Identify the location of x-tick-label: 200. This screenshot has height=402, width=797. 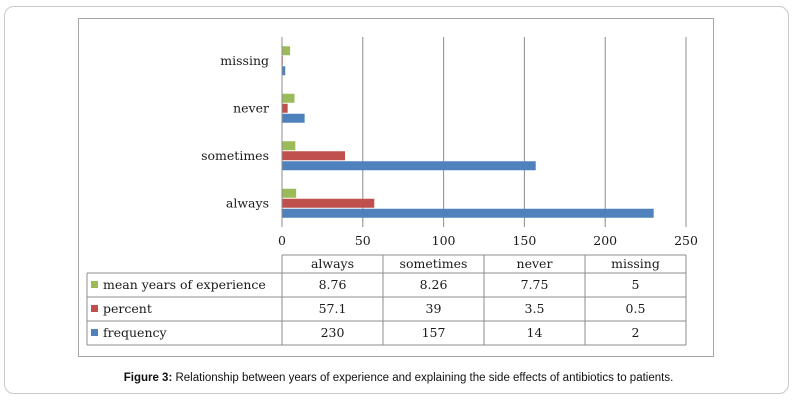
(605, 240).